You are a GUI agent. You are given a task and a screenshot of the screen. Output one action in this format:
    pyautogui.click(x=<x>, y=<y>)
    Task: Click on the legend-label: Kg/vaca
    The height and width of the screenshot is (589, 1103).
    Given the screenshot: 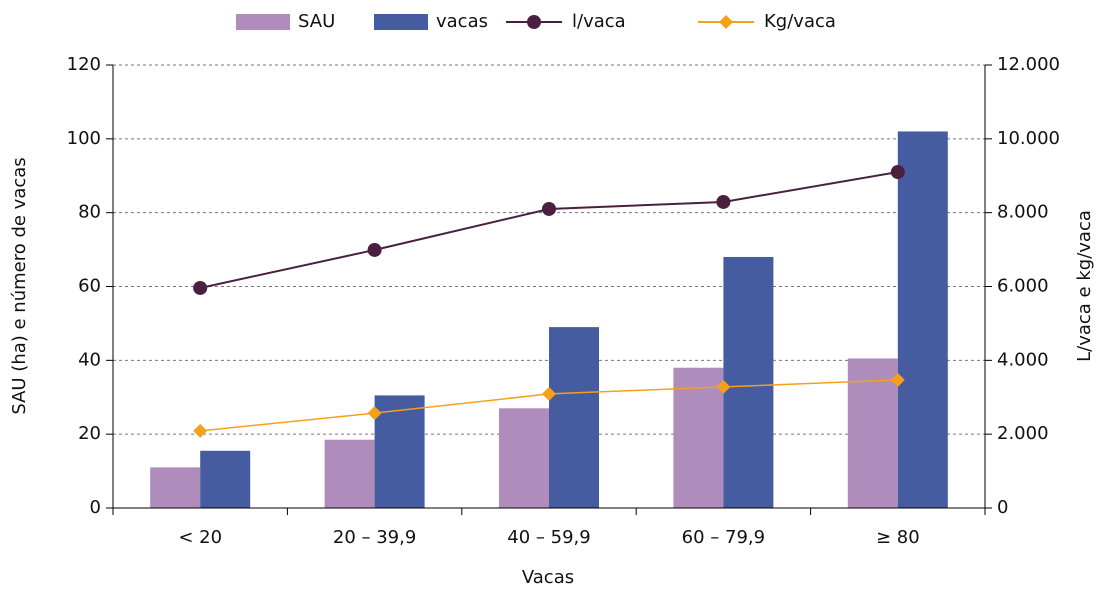 What is the action you would take?
    pyautogui.click(x=800, y=21)
    